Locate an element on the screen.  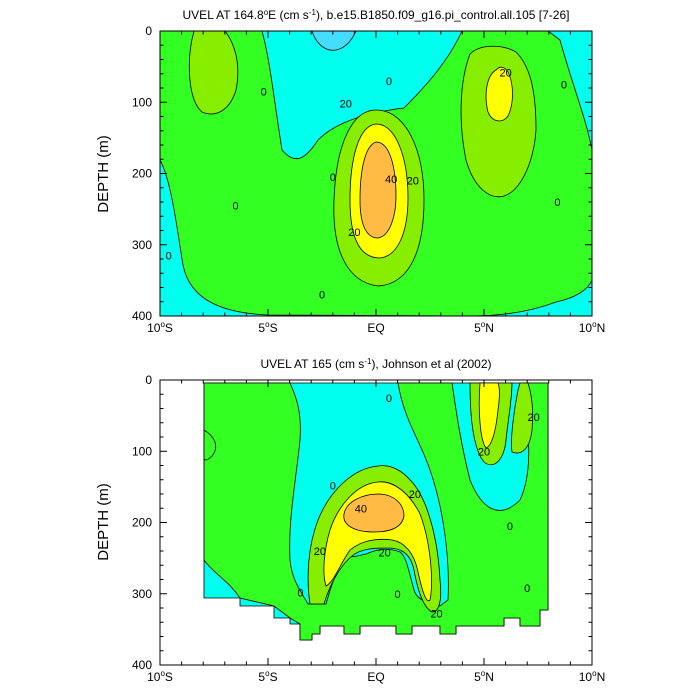
contour-band-lt-neg20 is located at coordinates (334, 41).